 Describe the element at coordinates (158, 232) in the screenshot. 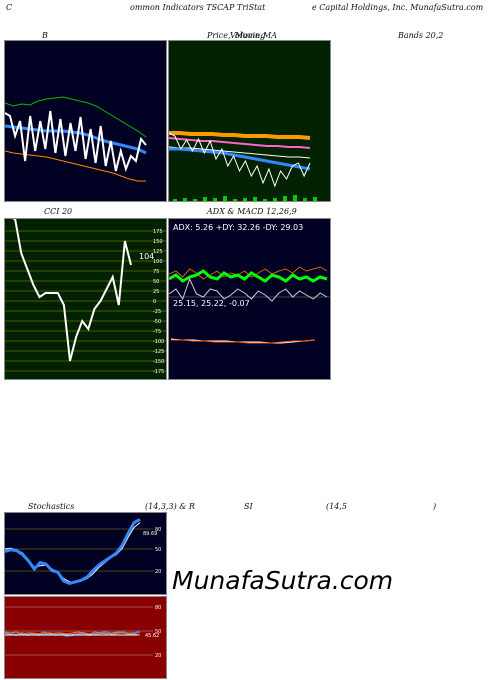

I see `cci-tick-label: 175` at that location.